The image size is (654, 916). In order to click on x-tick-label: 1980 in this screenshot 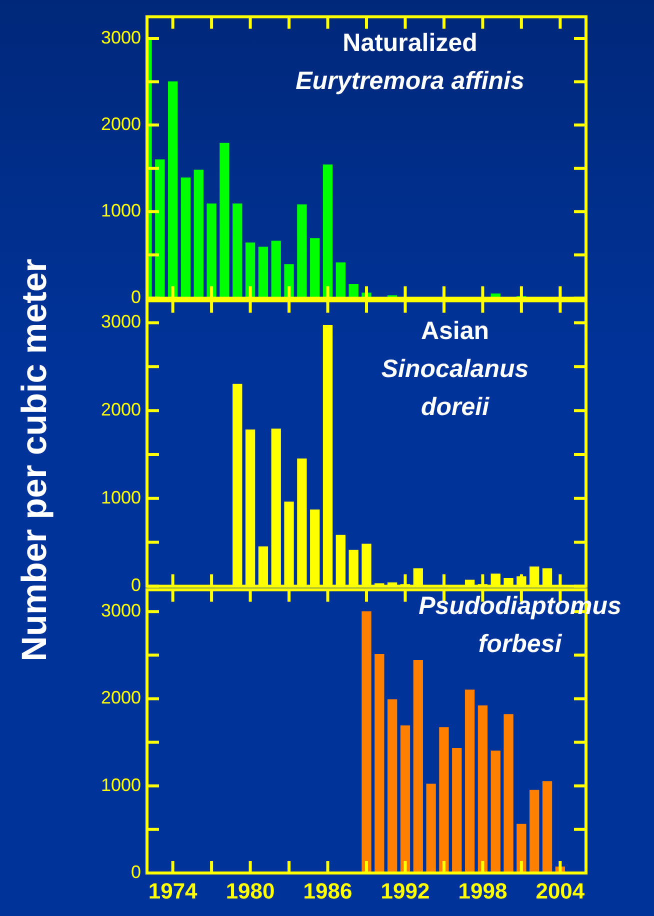, I will do `click(250, 891)`.